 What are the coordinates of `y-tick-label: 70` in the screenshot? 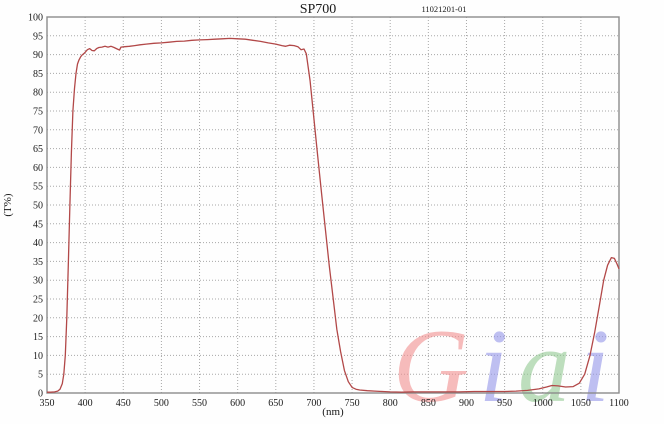 It's located at (38, 130).